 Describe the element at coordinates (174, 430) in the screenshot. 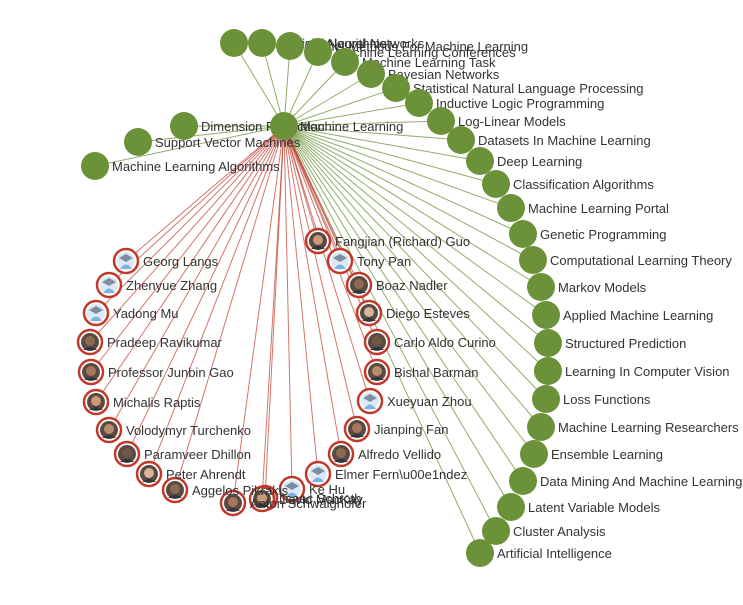

I see `person-node: Volodymyr Turchenko` at that location.